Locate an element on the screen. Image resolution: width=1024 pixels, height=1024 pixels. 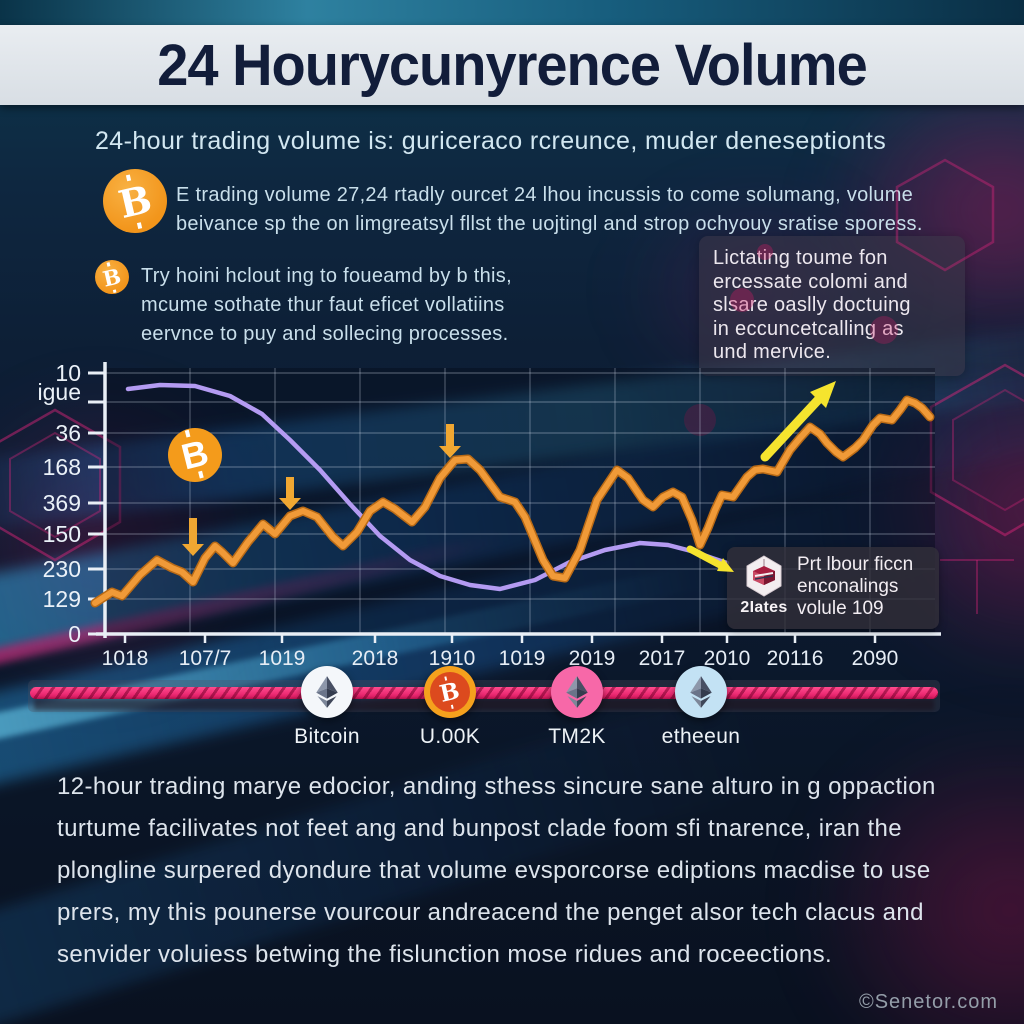
timeline-bar-hatch is located at coordinates (484, 693).